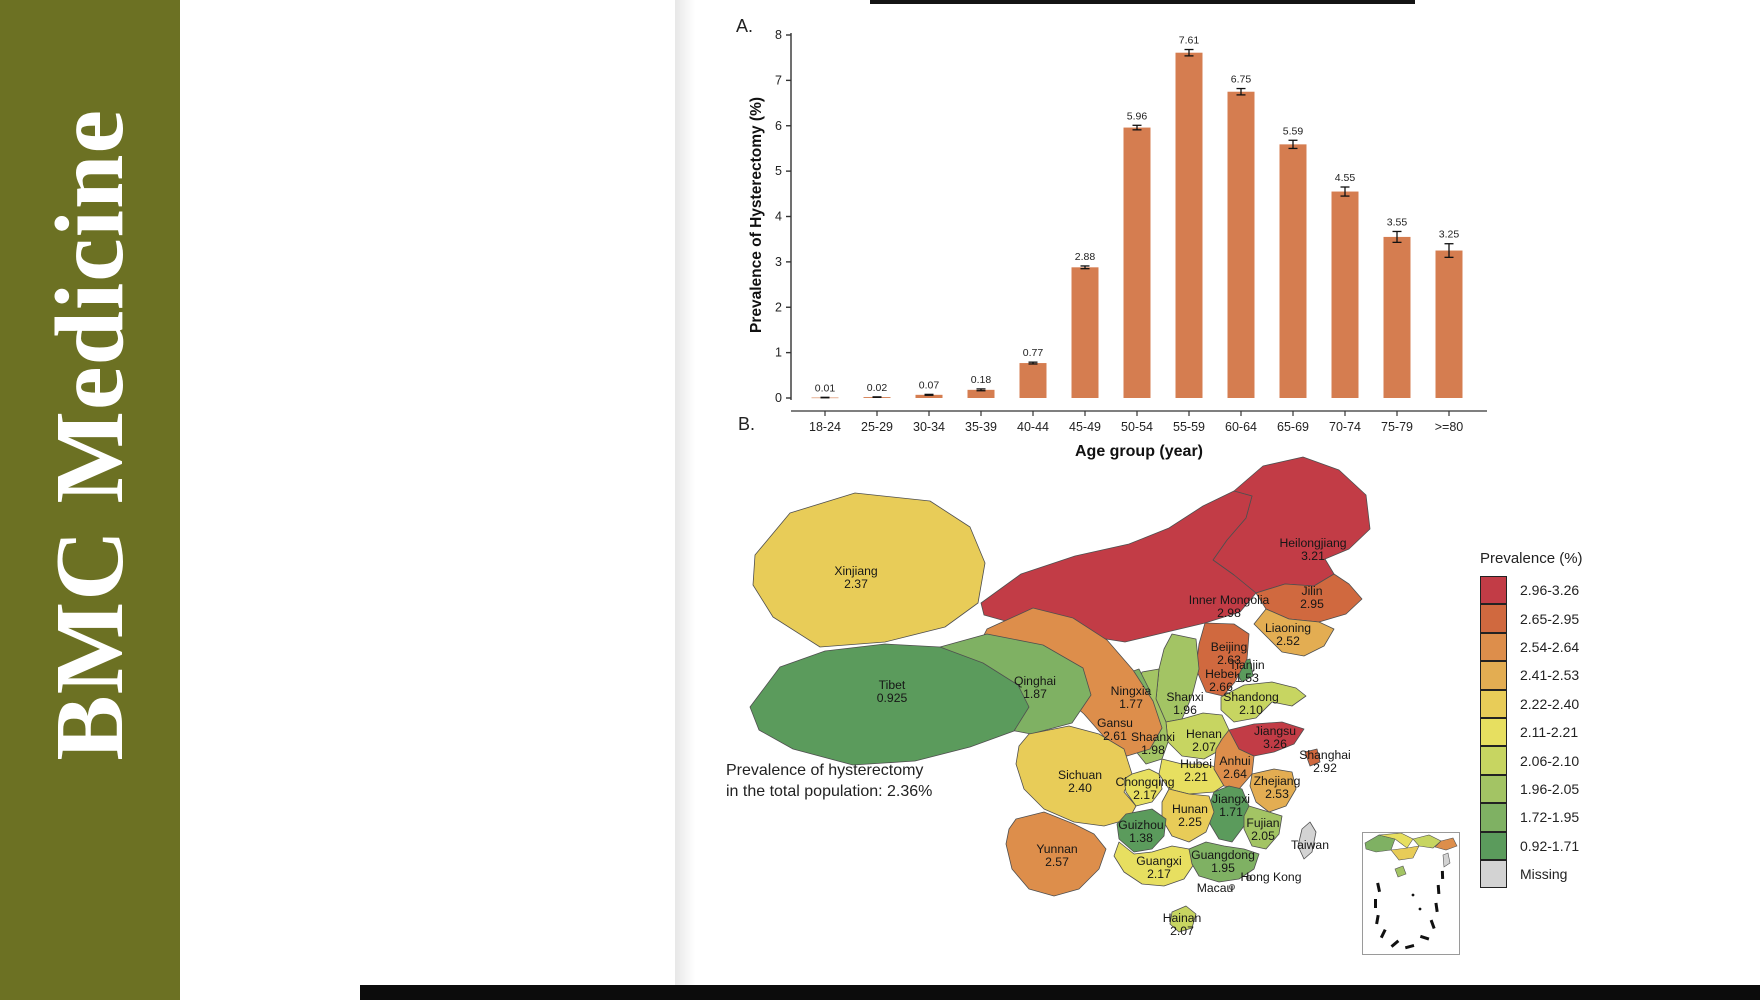 This screenshot has width=1760, height=1000. What do you see at coordinates (825, 427) in the screenshot?
I see `x-tick-label: 18-24` at bounding box center [825, 427].